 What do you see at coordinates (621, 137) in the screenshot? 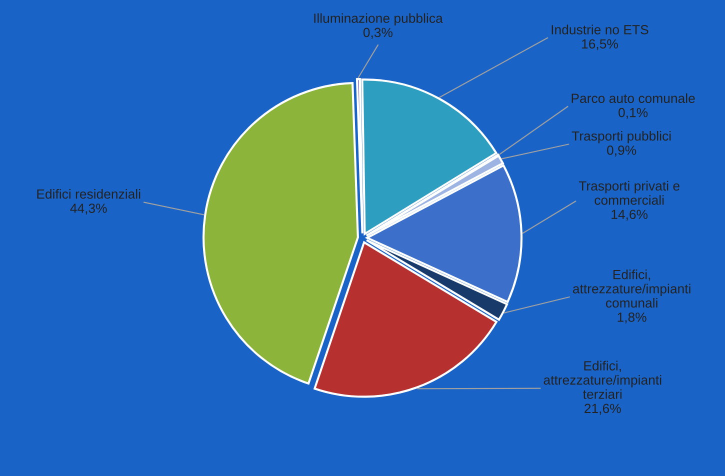
I see `slice-label: Trasporti pubblici` at bounding box center [621, 137].